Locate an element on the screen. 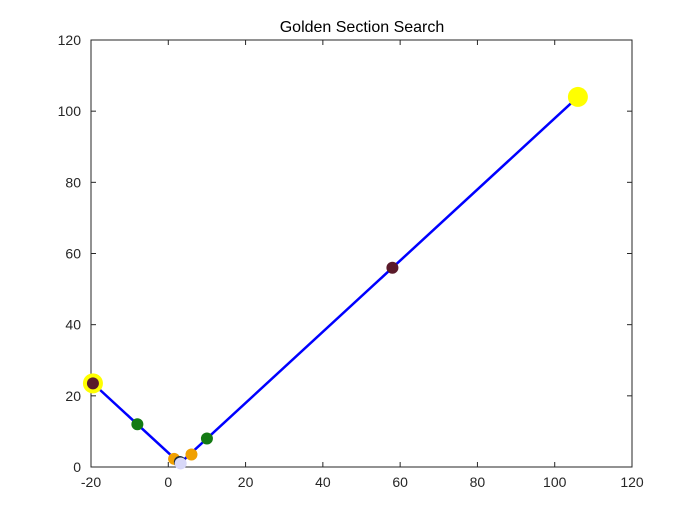 The image size is (700, 525). chart-title: Golden Section Search is located at coordinates (362, 27).